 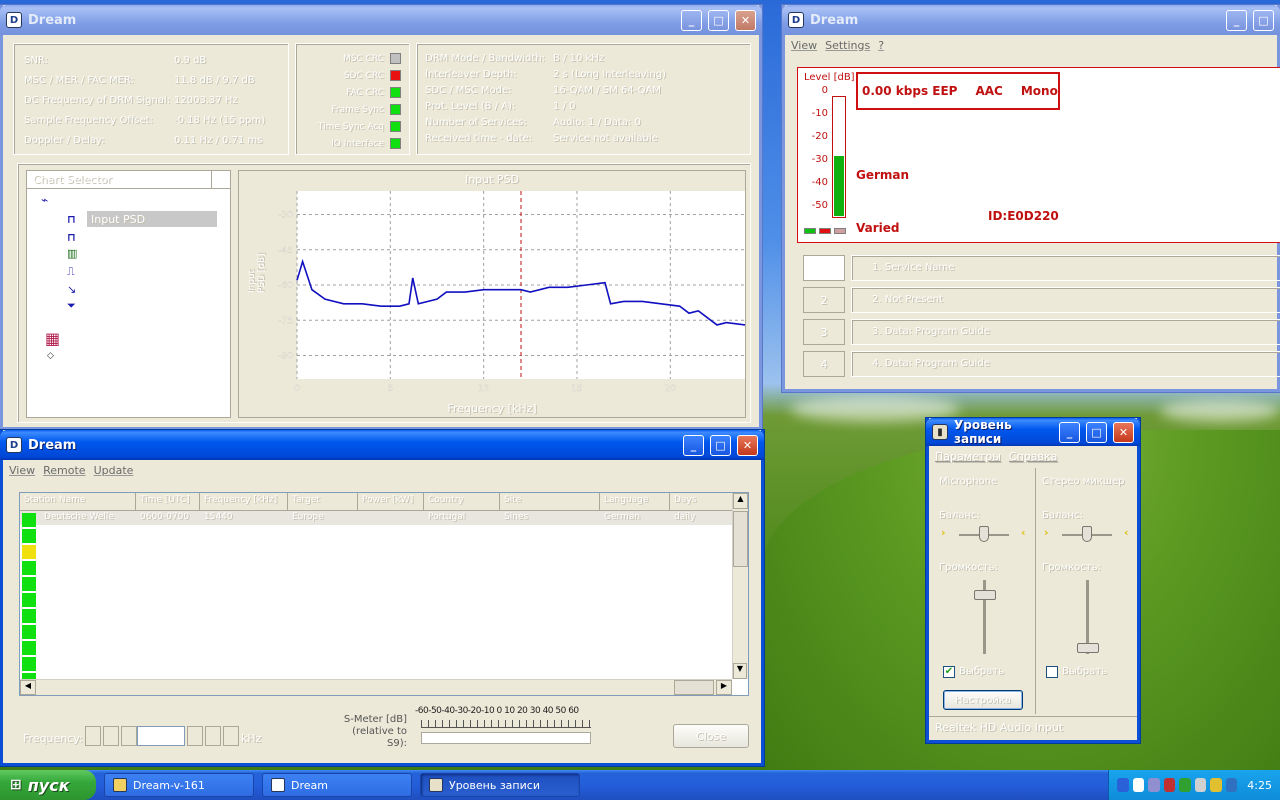 What do you see at coordinates (740, 501) in the screenshot?
I see `scroll-up-icon: ▲` at bounding box center [740, 501].